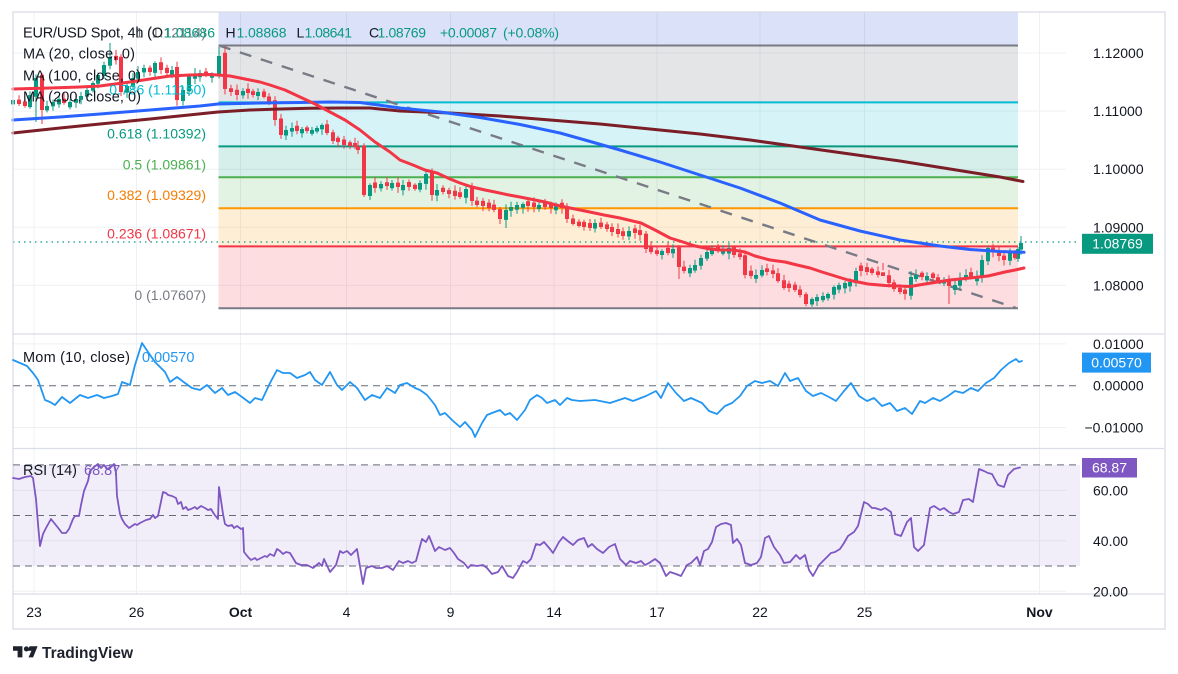 This screenshot has width=1178, height=674. I want to click on svg-text: MA (20, close, 0), so click(79, 55).